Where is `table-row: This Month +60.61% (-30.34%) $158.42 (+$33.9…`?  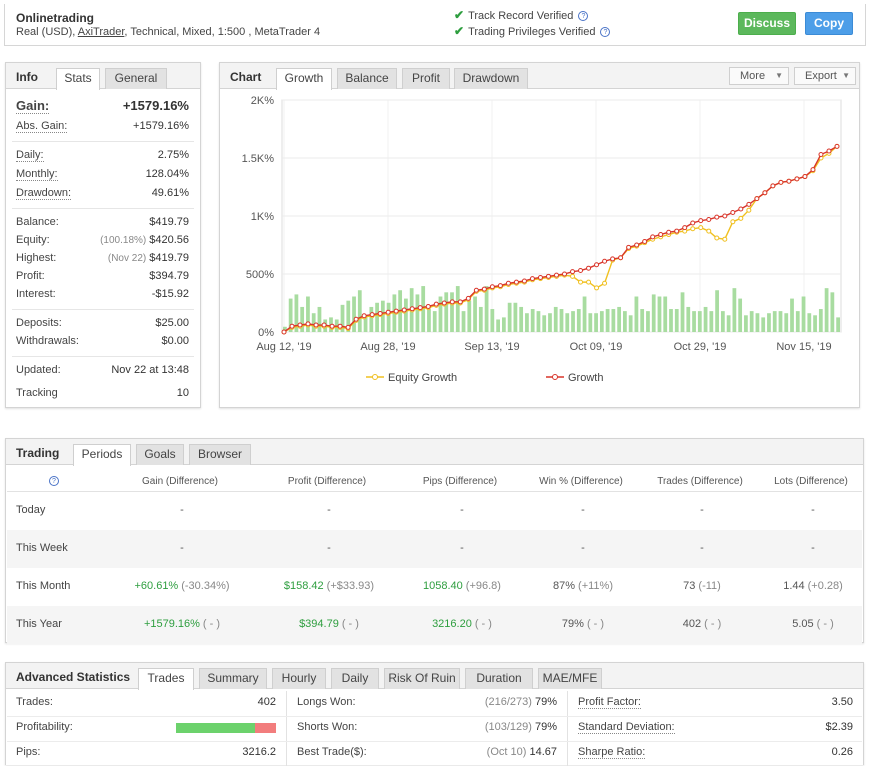
table-row: This Month +60.61% (-30.34%) $158.42 (+$33.9… is located at coordinates (434, 587).